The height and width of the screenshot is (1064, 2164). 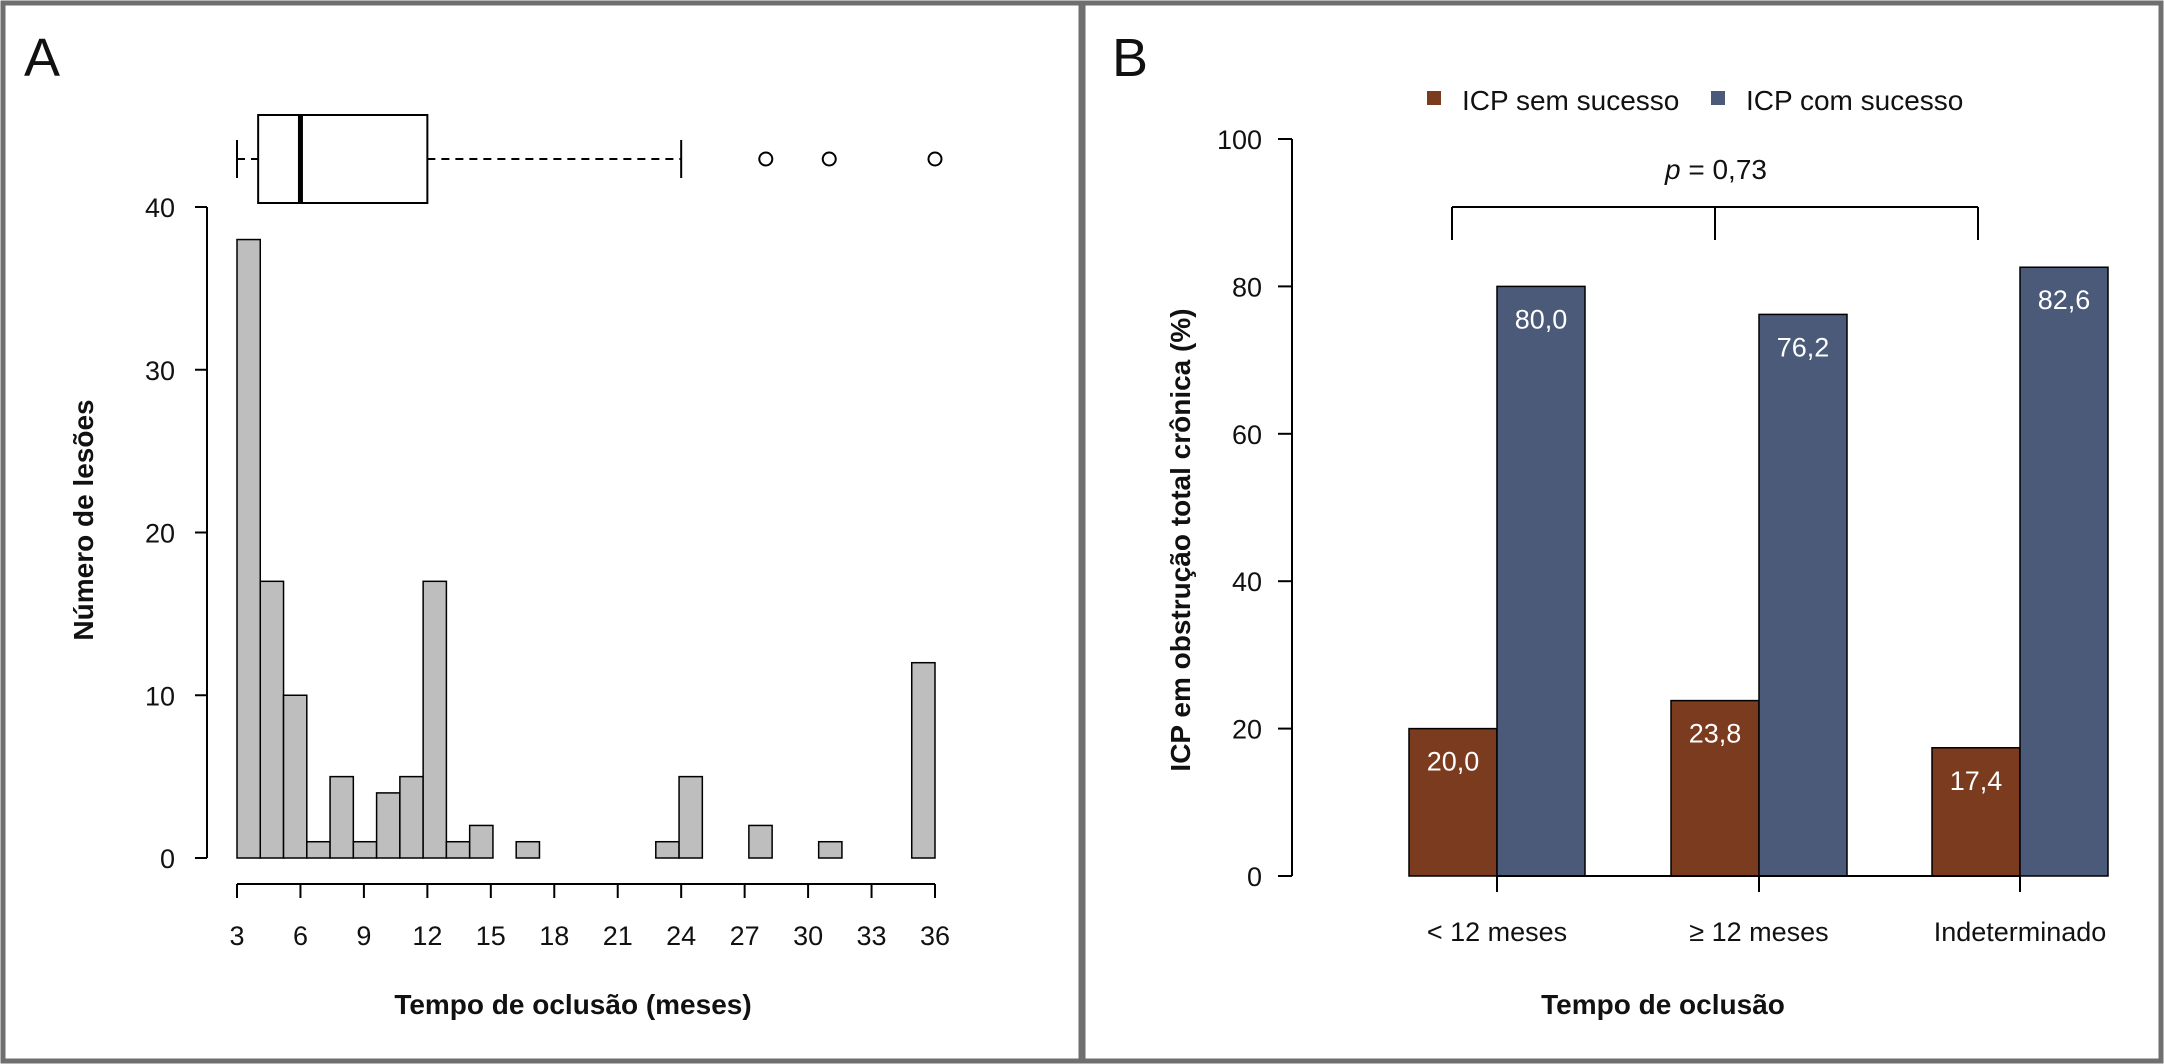 I want to click on panel-b-x-tick-label: ≥ 12 meses, so click(x=1758, y=932).